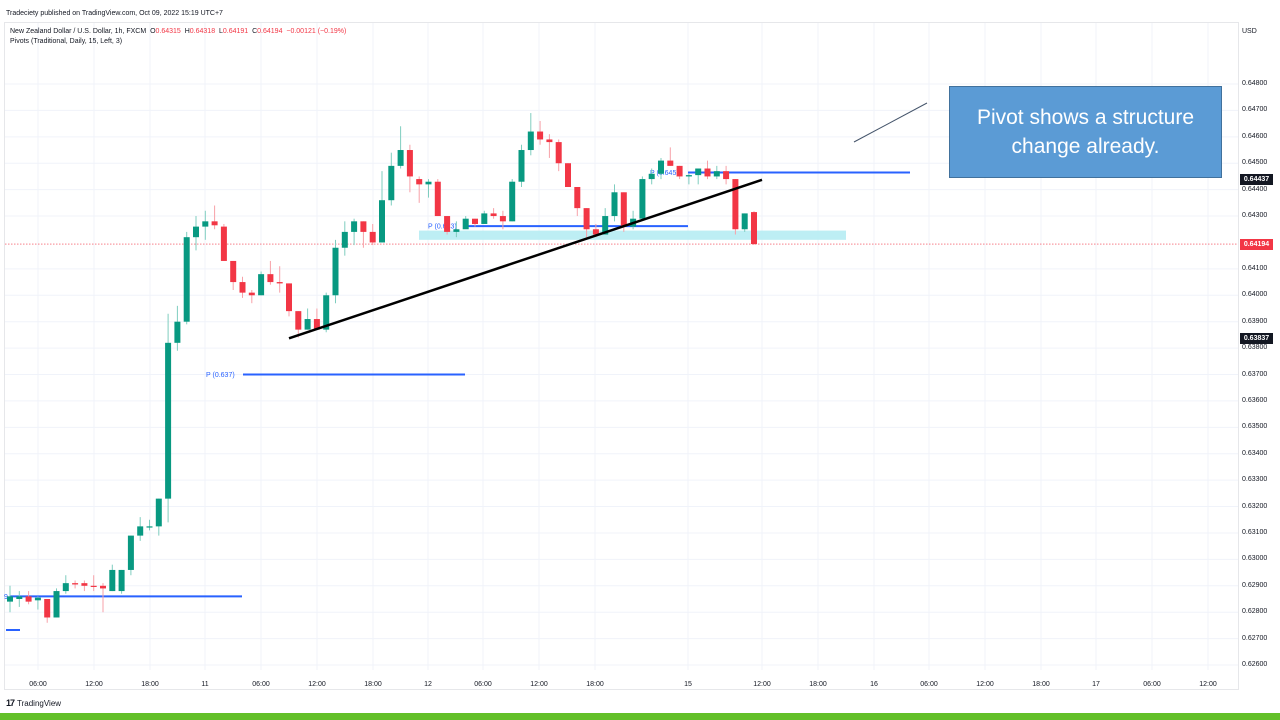 The width and height of the screenshot is (1280, 720). Describe the element at coordinates (1085, 132) in the screenshot. I see `annotation-callout: Pivot shows a structure change already.` at that location.